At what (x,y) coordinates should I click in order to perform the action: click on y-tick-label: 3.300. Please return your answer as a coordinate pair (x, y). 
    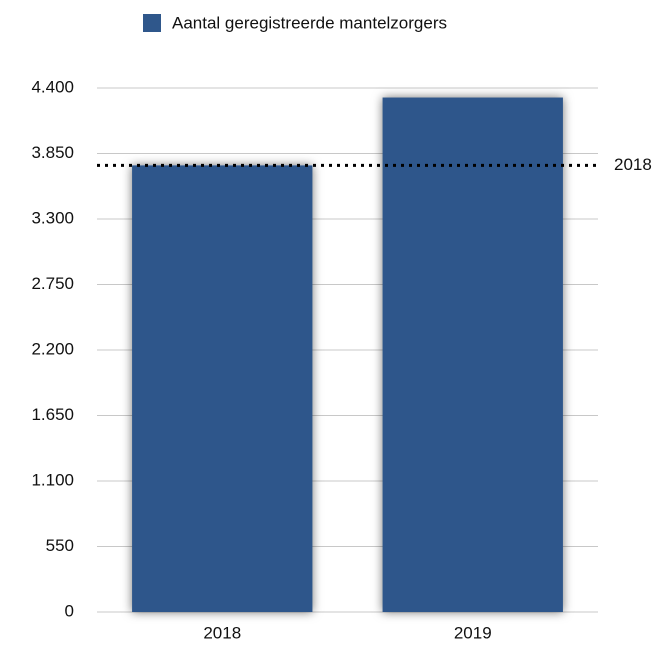
    Looking at the image, I should click on (52, 217).